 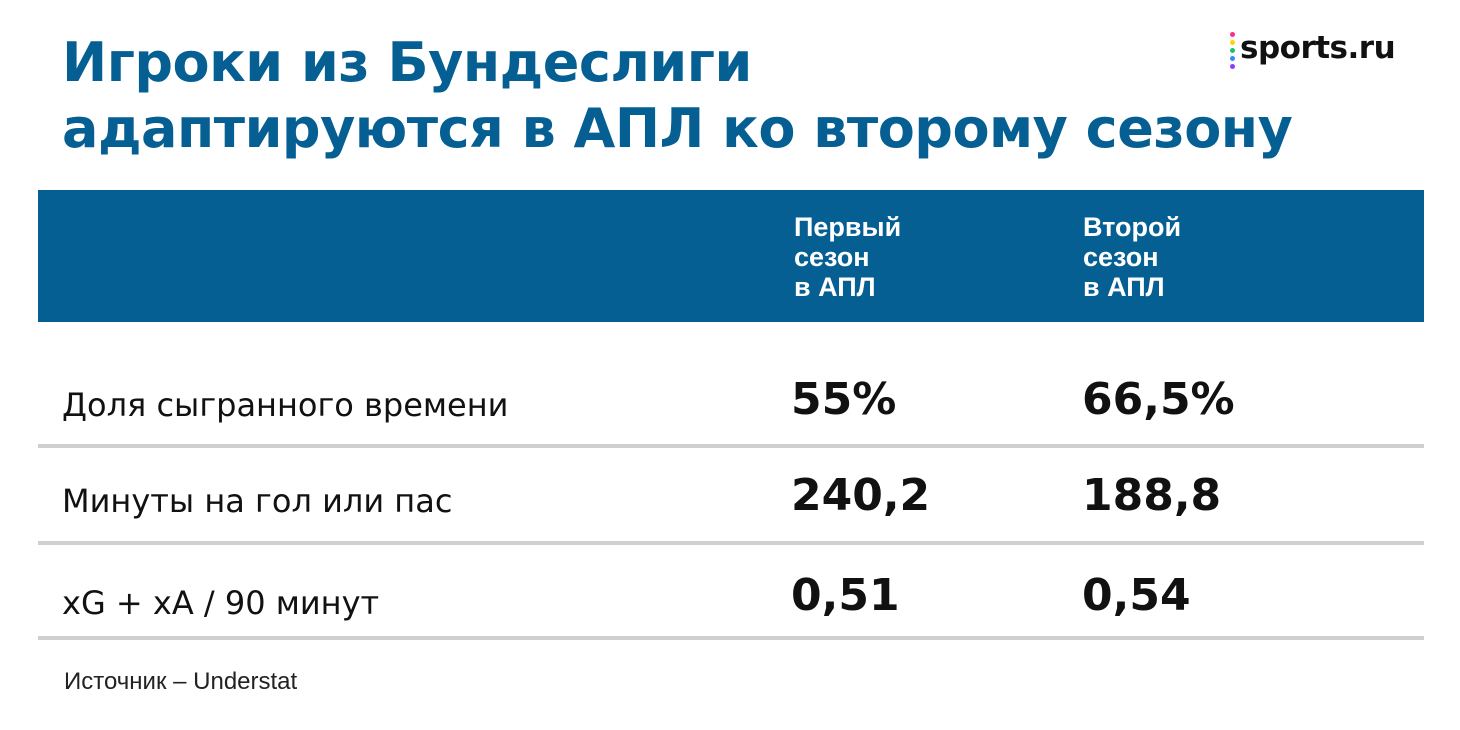 What do you see at coordinates (848, 227) in the screenshot?
I see `column-header-line: Первый` at bounding box center [848, 227].